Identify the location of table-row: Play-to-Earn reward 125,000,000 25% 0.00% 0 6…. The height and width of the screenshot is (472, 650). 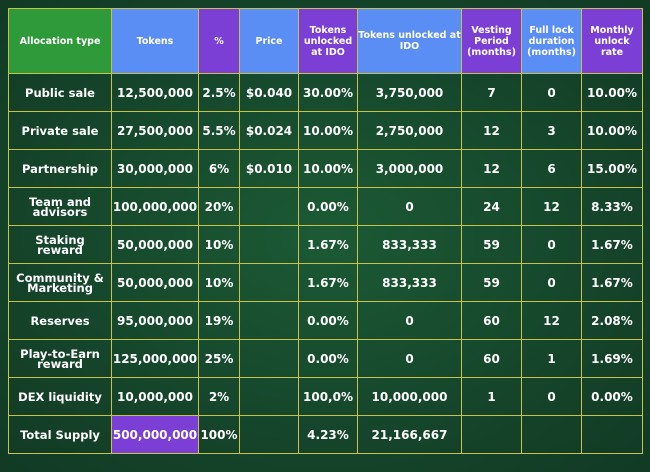
(325, 358).